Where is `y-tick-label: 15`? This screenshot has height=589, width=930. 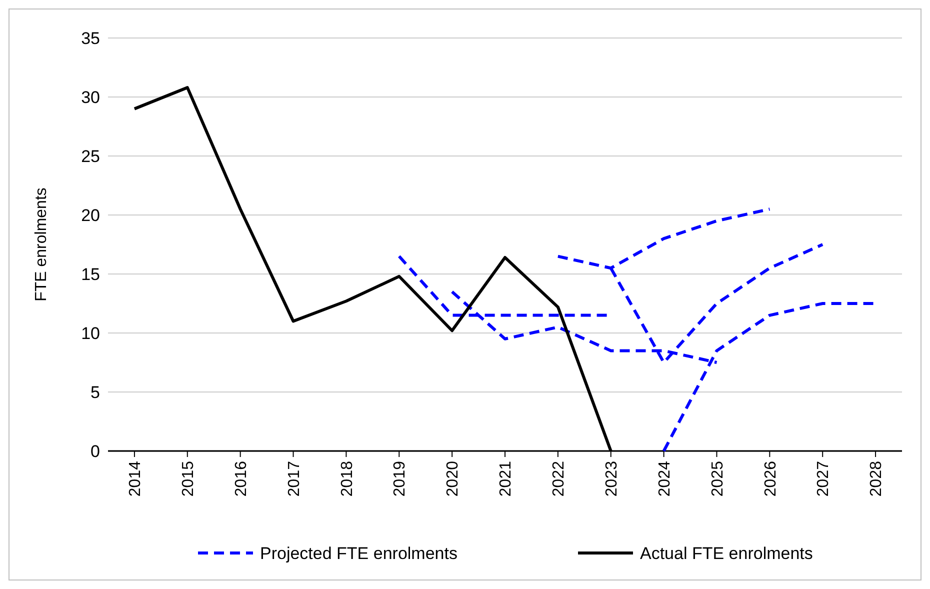
y-tick-label: 15 is located at coordinates (90, 274).